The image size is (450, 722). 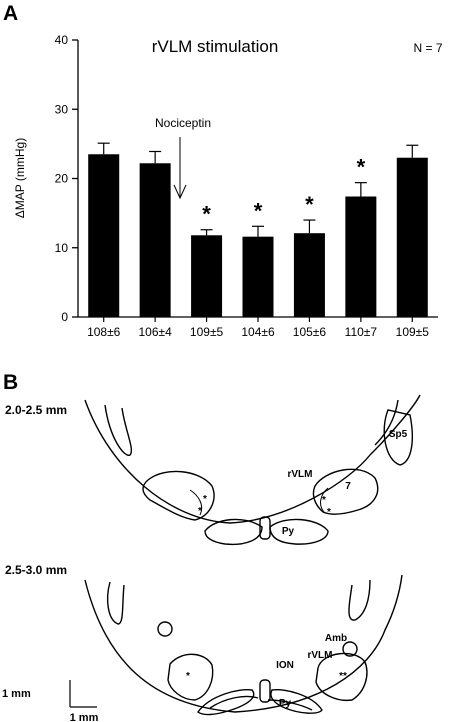 I want to click on marker-1b: *, so click(x=200, y=511).